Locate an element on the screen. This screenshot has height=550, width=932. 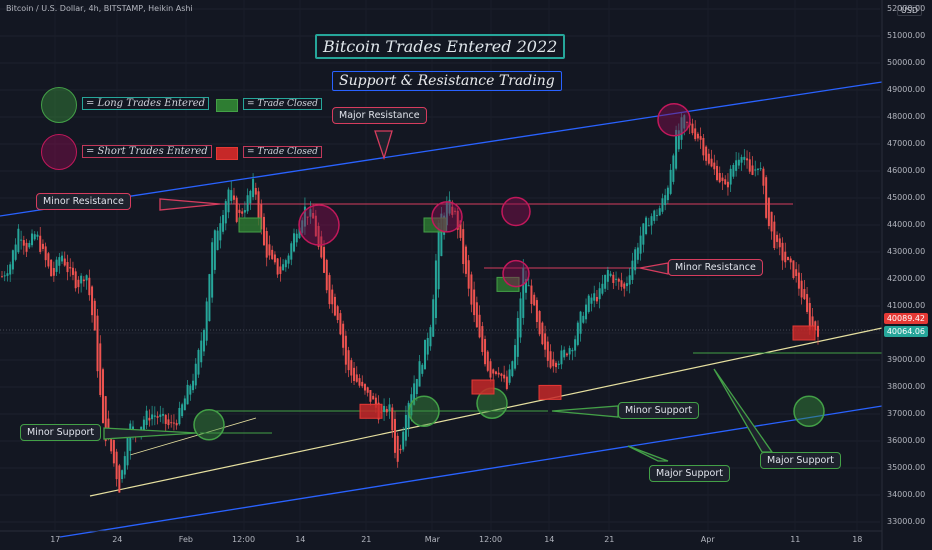
short-closed-marker is located at coordinates (371, 411).